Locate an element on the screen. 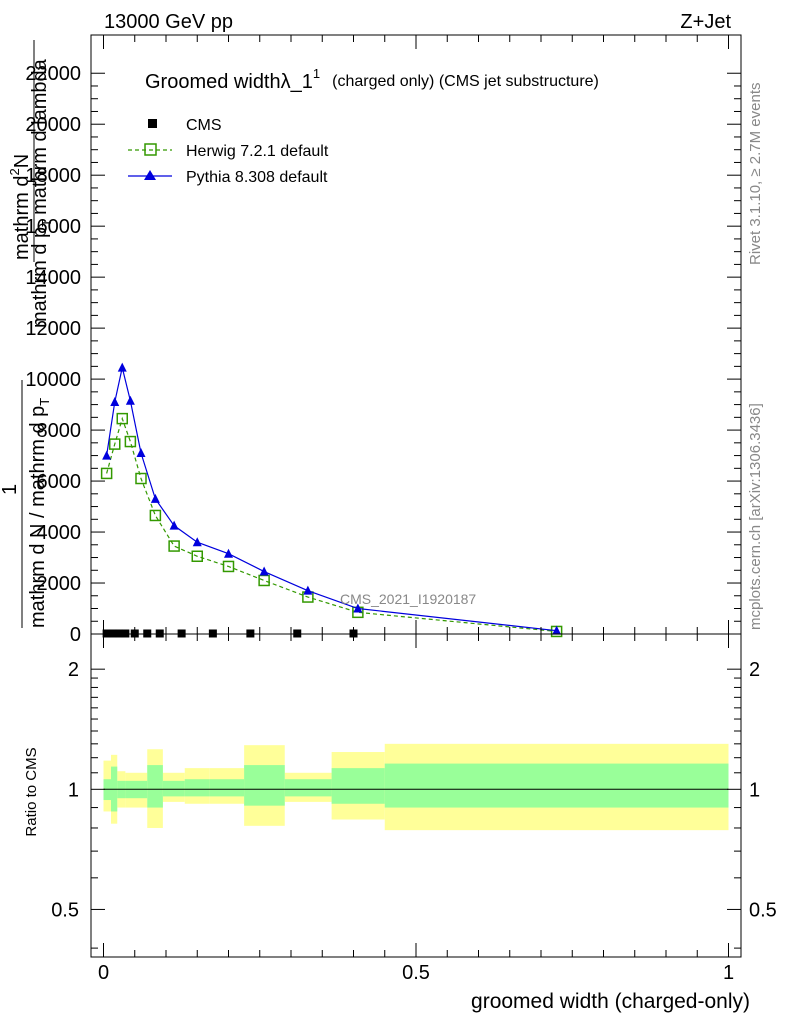 The image size is (786, 1024). header-right: Z+Jet is located at coordinates (705, 22).